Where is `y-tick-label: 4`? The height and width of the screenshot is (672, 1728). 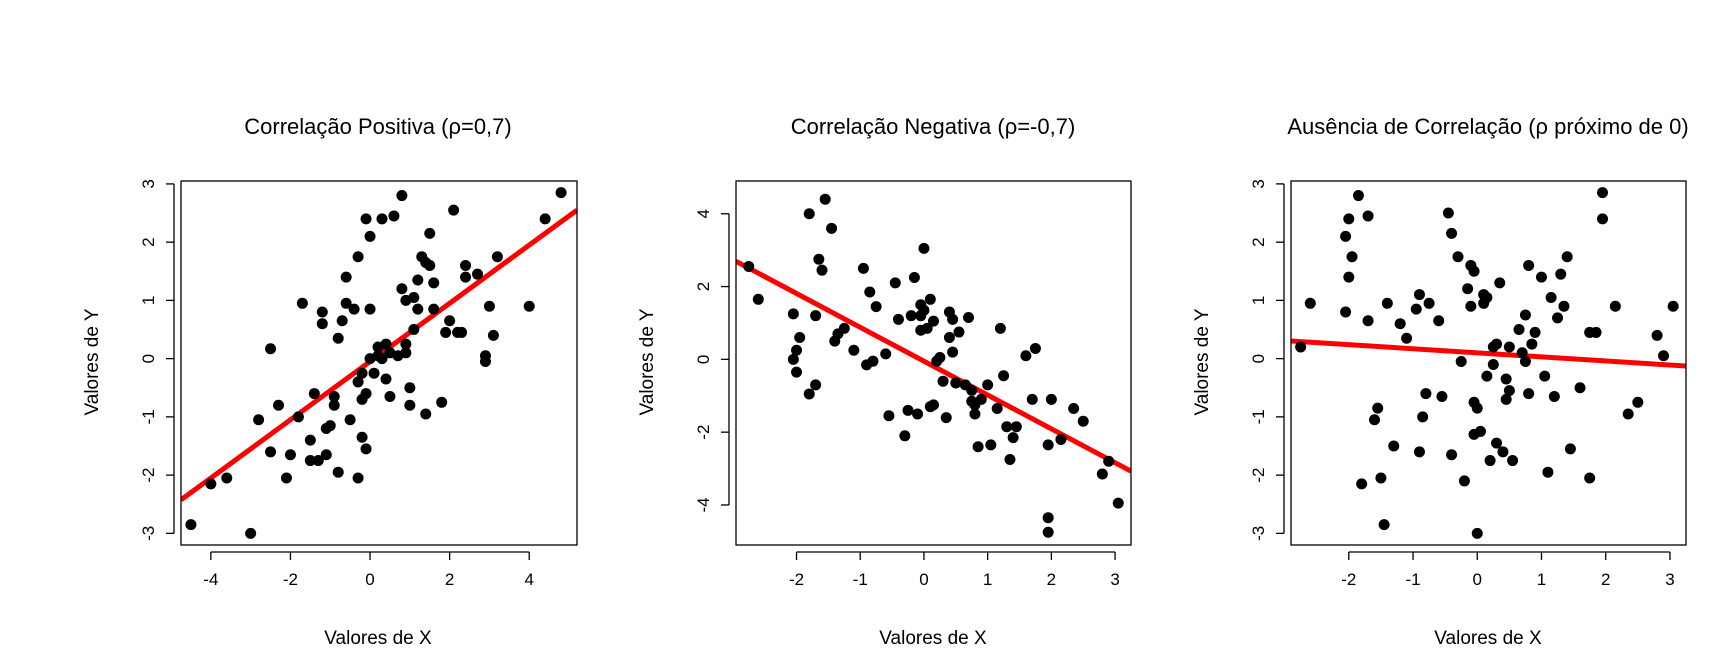 y-tick-label: 4 is located at coordinates (703, 213).